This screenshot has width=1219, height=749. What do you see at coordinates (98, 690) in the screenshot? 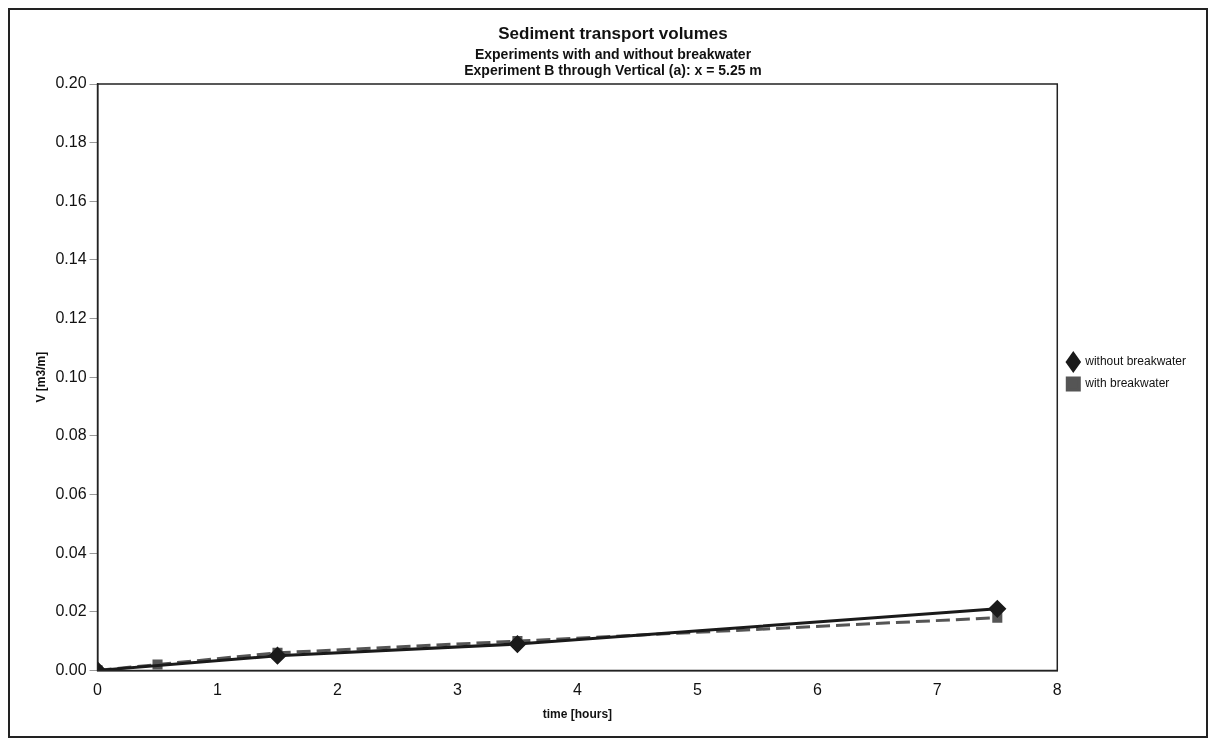
I see `x-tick-label: 0` at bounding box center [98, 690].